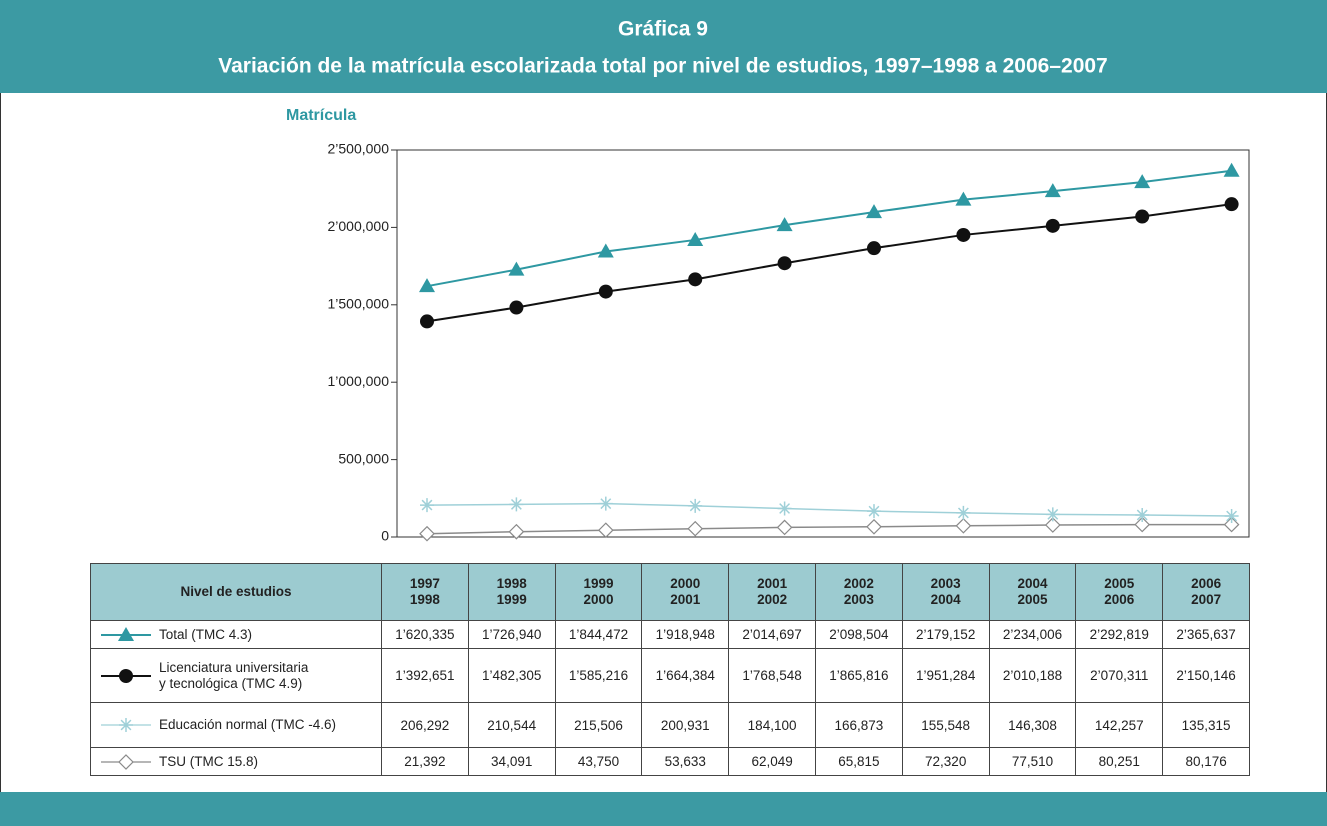  What do you see at coordinates (945, 761) in the screenshot?
I see `value-cell: 72,320` at bounding box center [945, 761].